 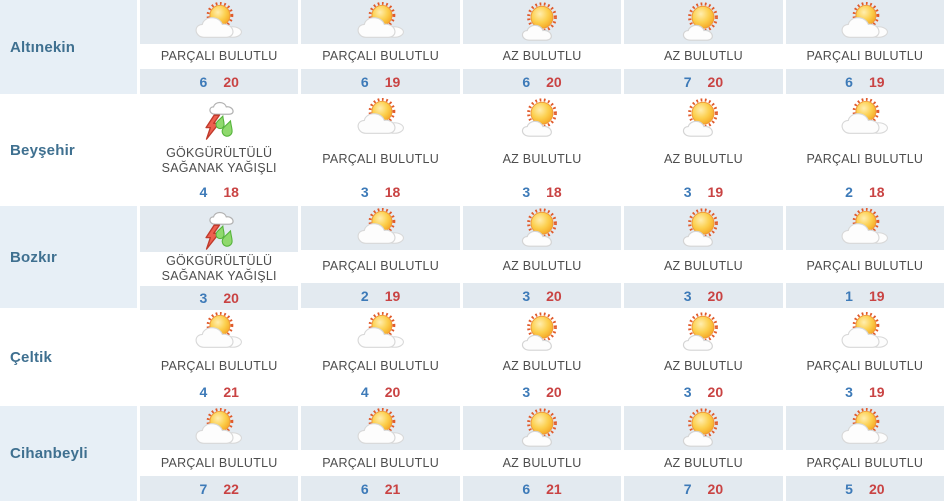 I want to click on forecast-cell: AZ BULUTLU 6 21, so click(x=542, y=453).